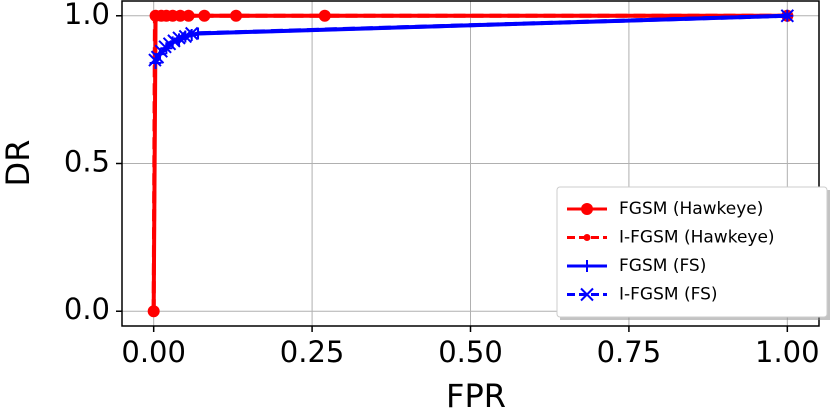  I want to click on legend-box, so click(692, 252).